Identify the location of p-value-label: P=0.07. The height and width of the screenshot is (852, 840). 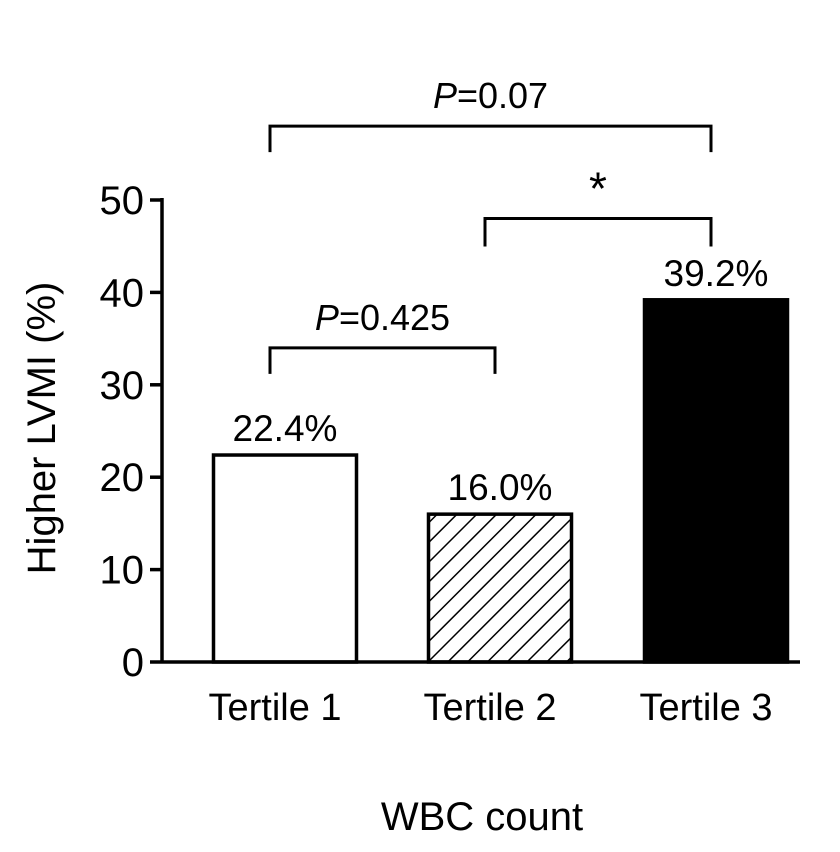
(490, 95).